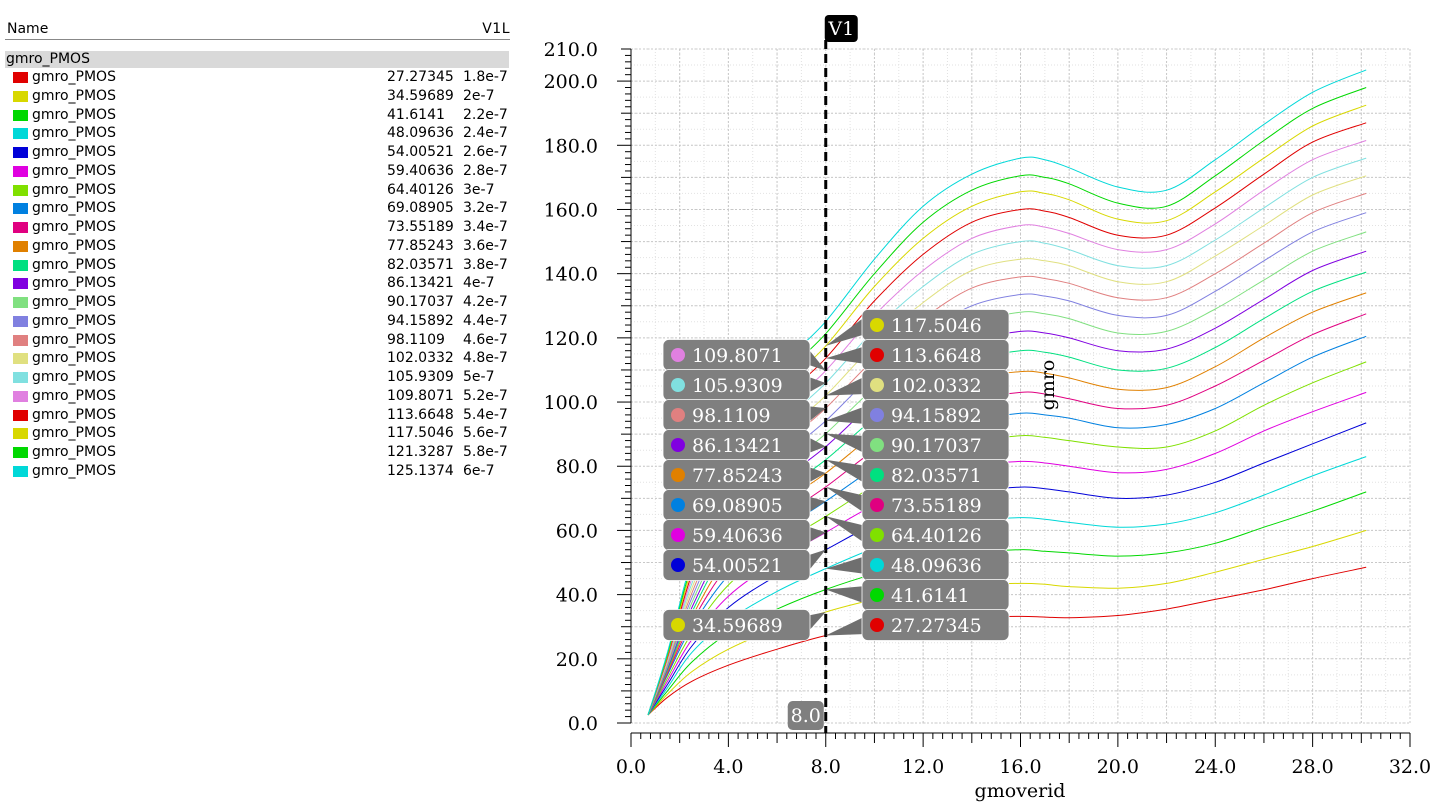 The width and height of the screenshot is (1440, 810). What do you see at coordinates (479, 95) in the screenshot?
I see `legend-row-param: 2e-7` at bounding box center [479, 95].